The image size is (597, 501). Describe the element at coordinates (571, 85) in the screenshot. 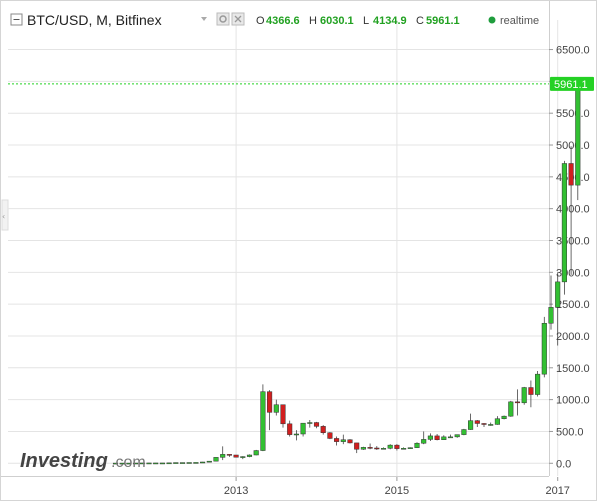

I see `last-price-label: 5961.1` at that location.